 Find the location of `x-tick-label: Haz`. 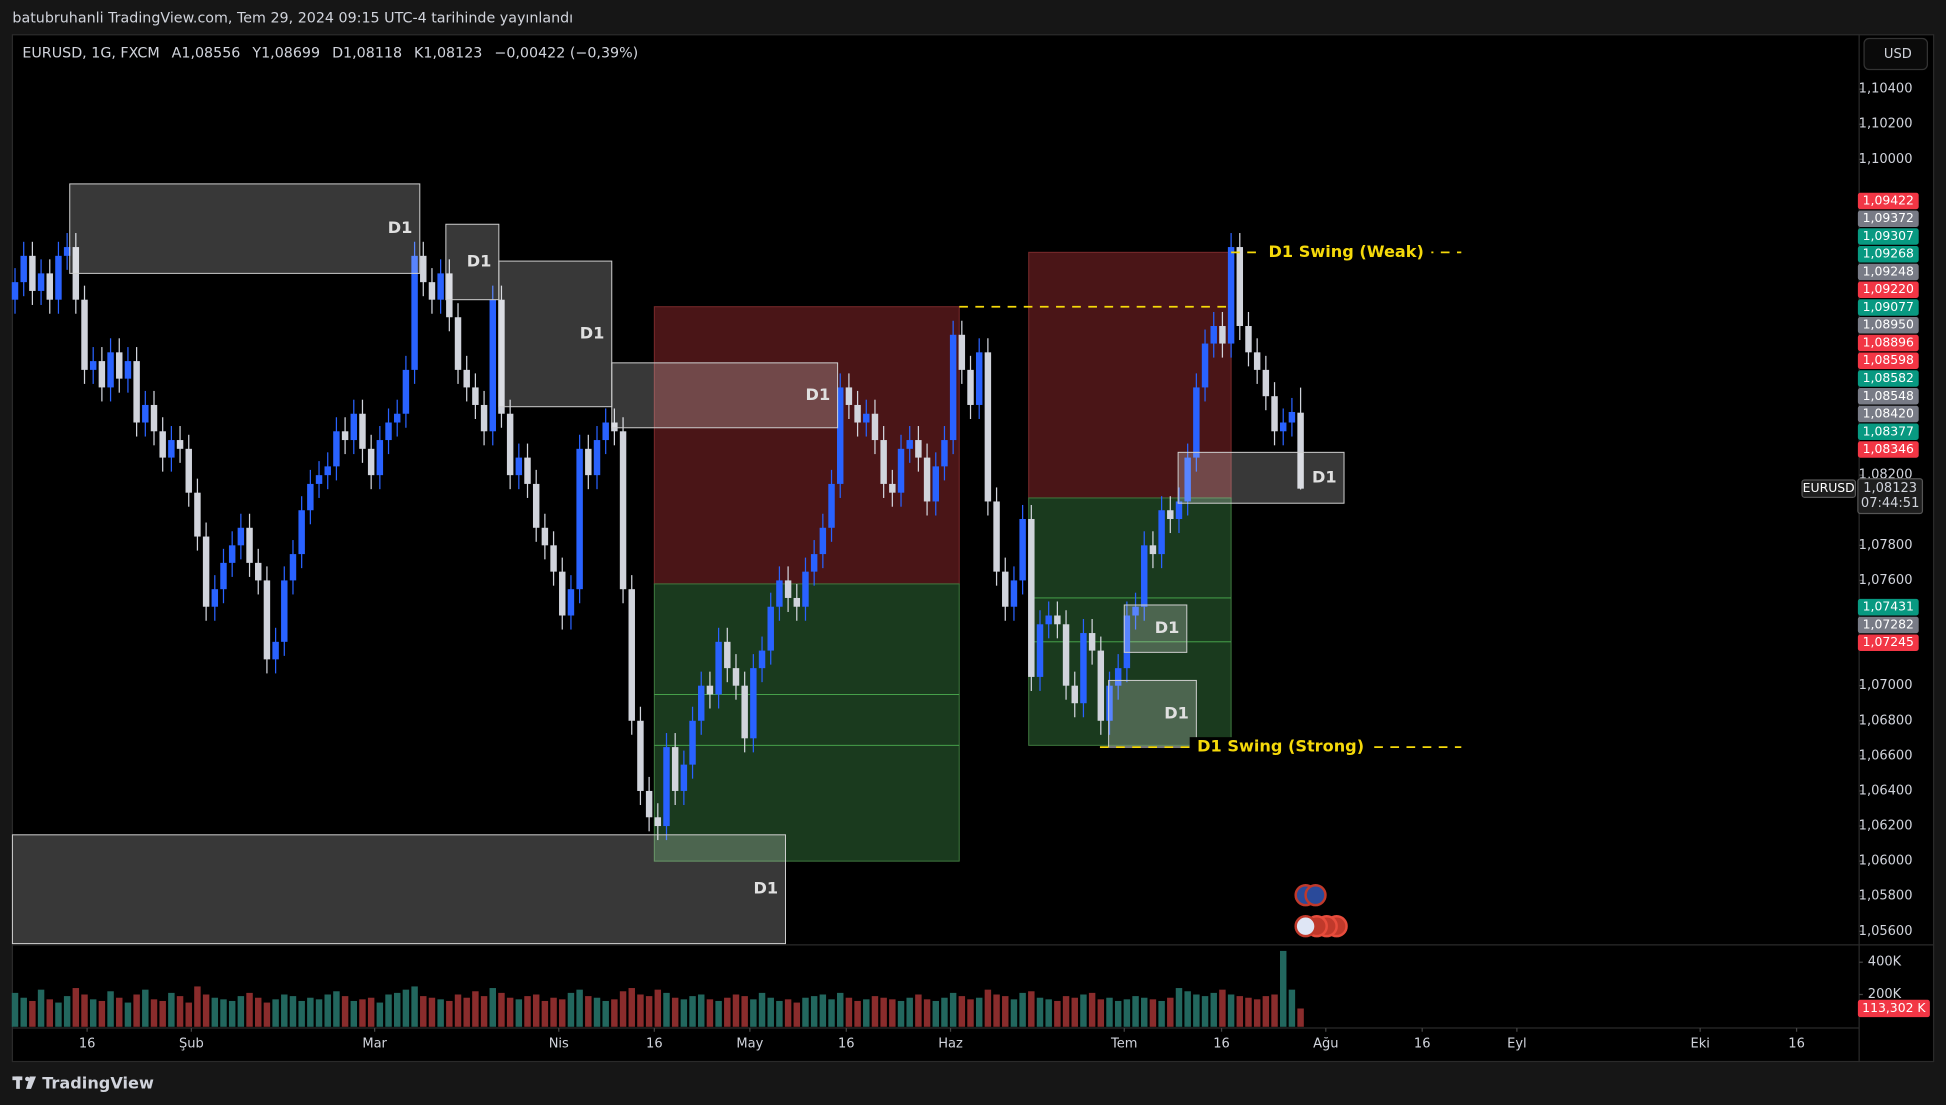

x-tick-label: Haz is located at coordinates (950, 1044).